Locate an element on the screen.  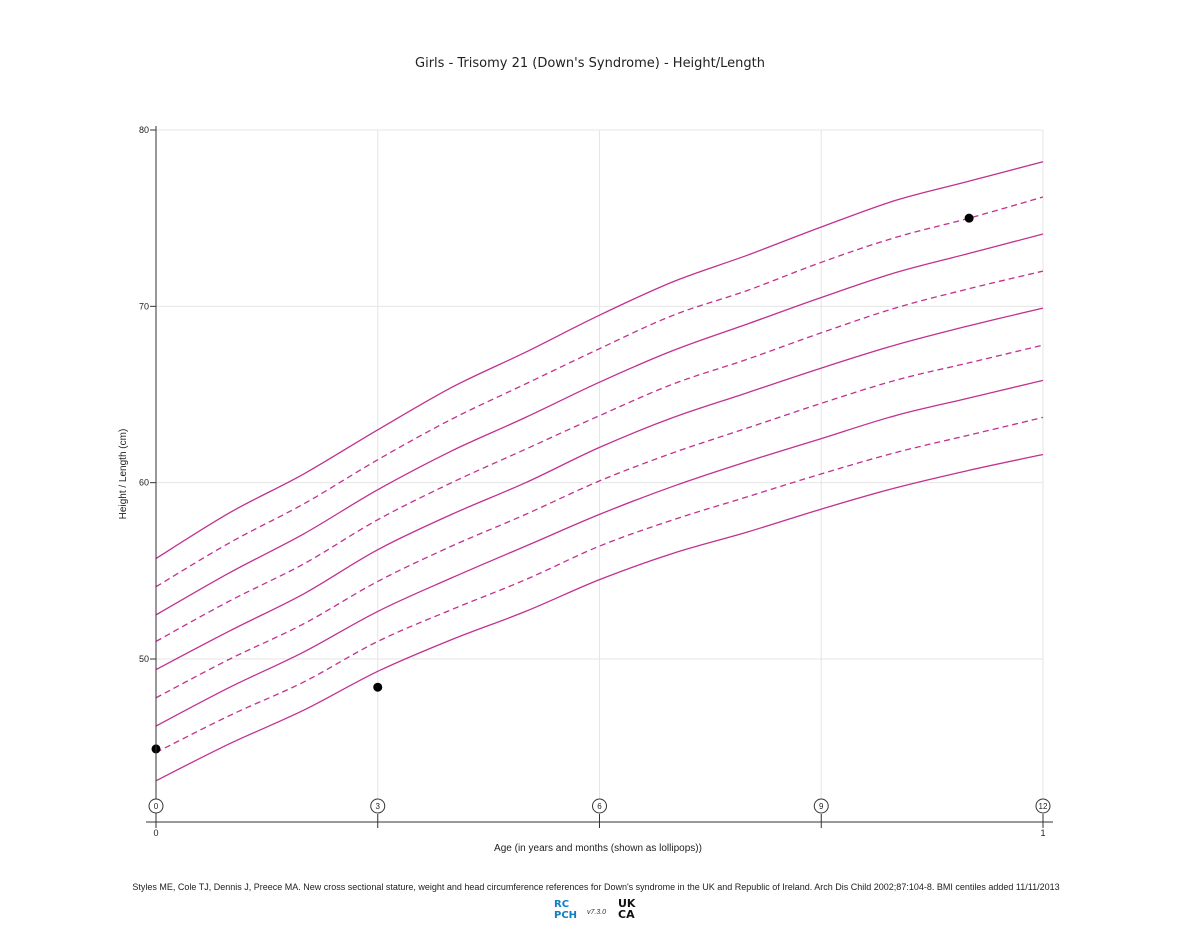
lollipop-label: 12 is located at coordinates (1043, 806).